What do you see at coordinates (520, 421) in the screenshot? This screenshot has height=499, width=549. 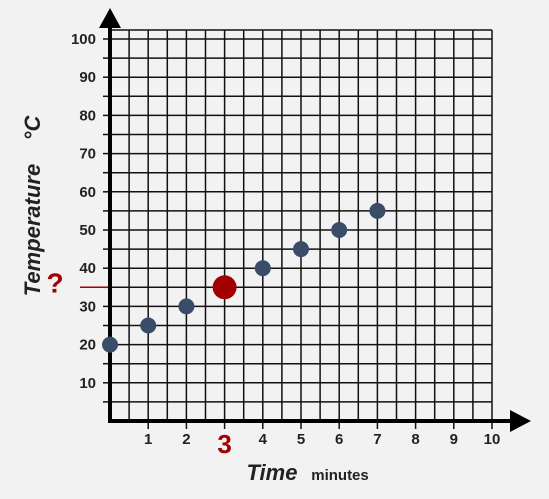 I see `x-axis-arrow` at bounding box center [520, 421].